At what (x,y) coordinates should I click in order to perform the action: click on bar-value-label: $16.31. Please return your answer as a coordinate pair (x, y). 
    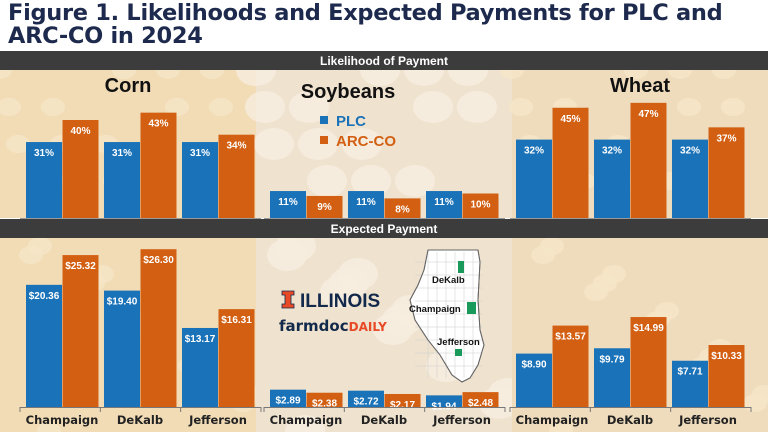
    Looking at the image, I should click on (236, 320).